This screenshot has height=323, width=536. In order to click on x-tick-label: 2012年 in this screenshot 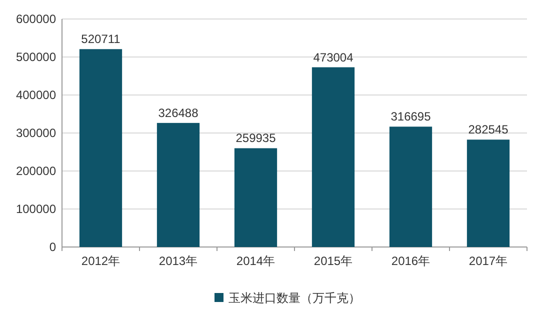, I will do `click(100, 261)`.